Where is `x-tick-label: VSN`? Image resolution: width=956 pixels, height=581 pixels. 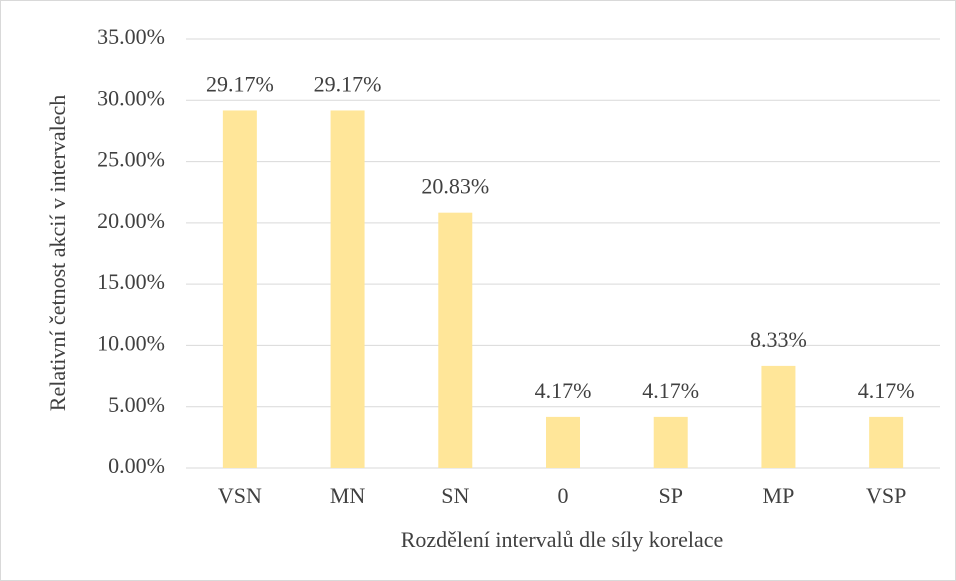
x-tick-label: VSN is located at coordinates (240, 495).